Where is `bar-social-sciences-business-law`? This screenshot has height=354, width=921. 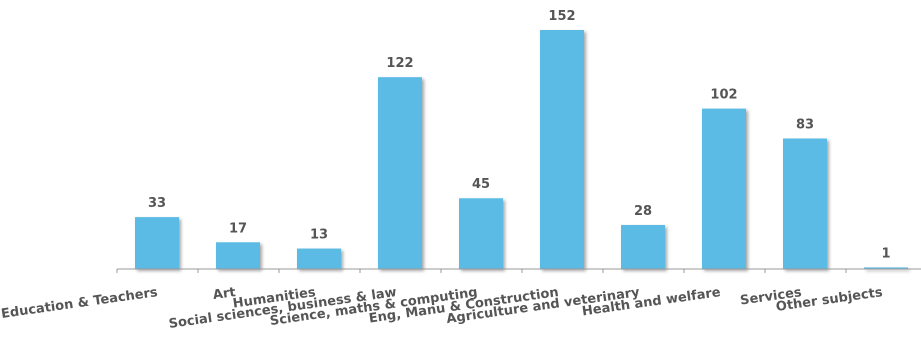
bar-social-sciences-business-law is located at coordinates (400, 173).